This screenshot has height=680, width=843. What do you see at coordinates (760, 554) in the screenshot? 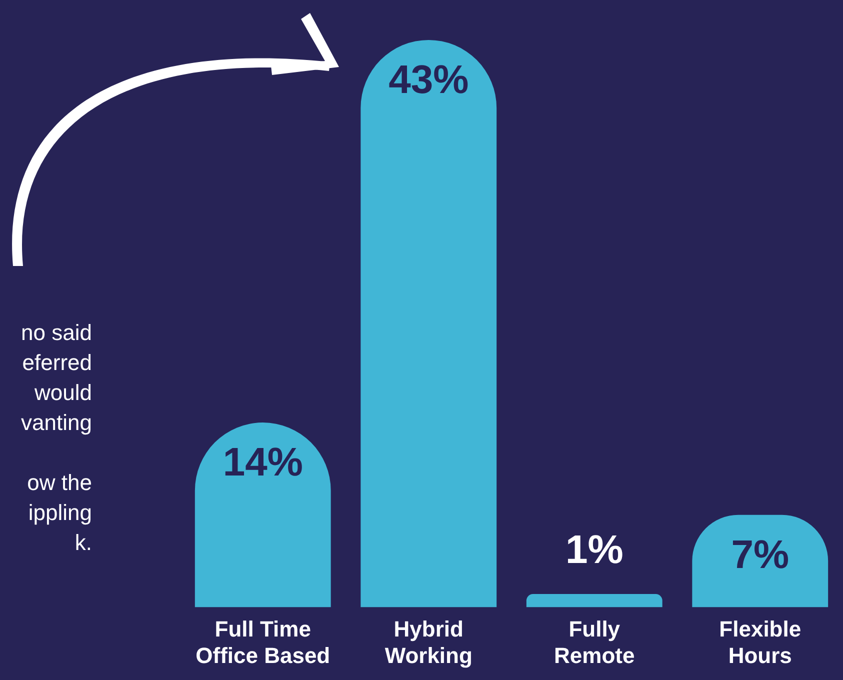
I see `data-label: 7%` at bounding box center [760, 554].